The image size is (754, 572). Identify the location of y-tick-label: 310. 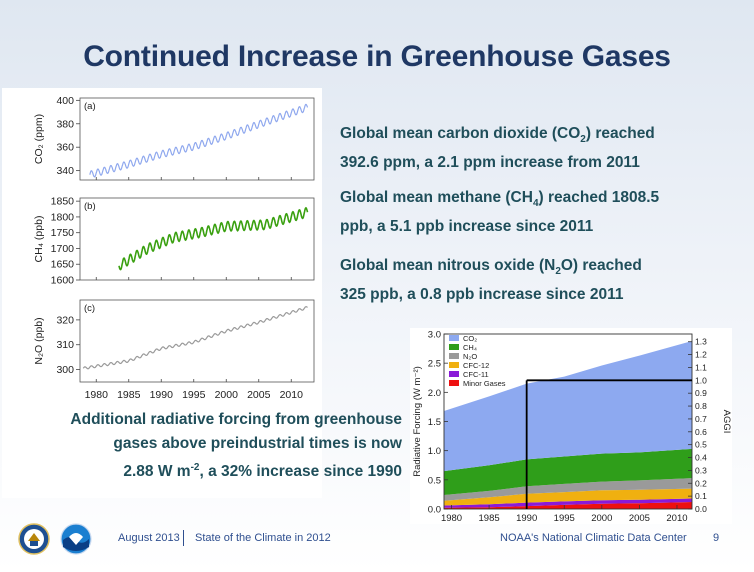
(65, 345).